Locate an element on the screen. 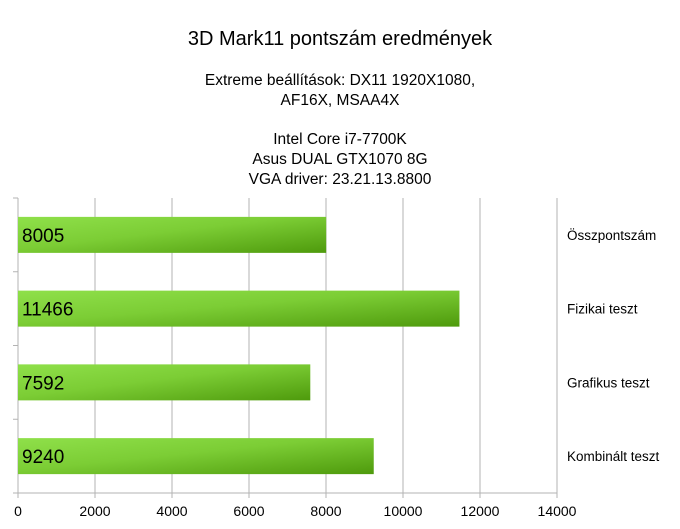  x-tick-label: 6000 is located at coordinates (248, 511).